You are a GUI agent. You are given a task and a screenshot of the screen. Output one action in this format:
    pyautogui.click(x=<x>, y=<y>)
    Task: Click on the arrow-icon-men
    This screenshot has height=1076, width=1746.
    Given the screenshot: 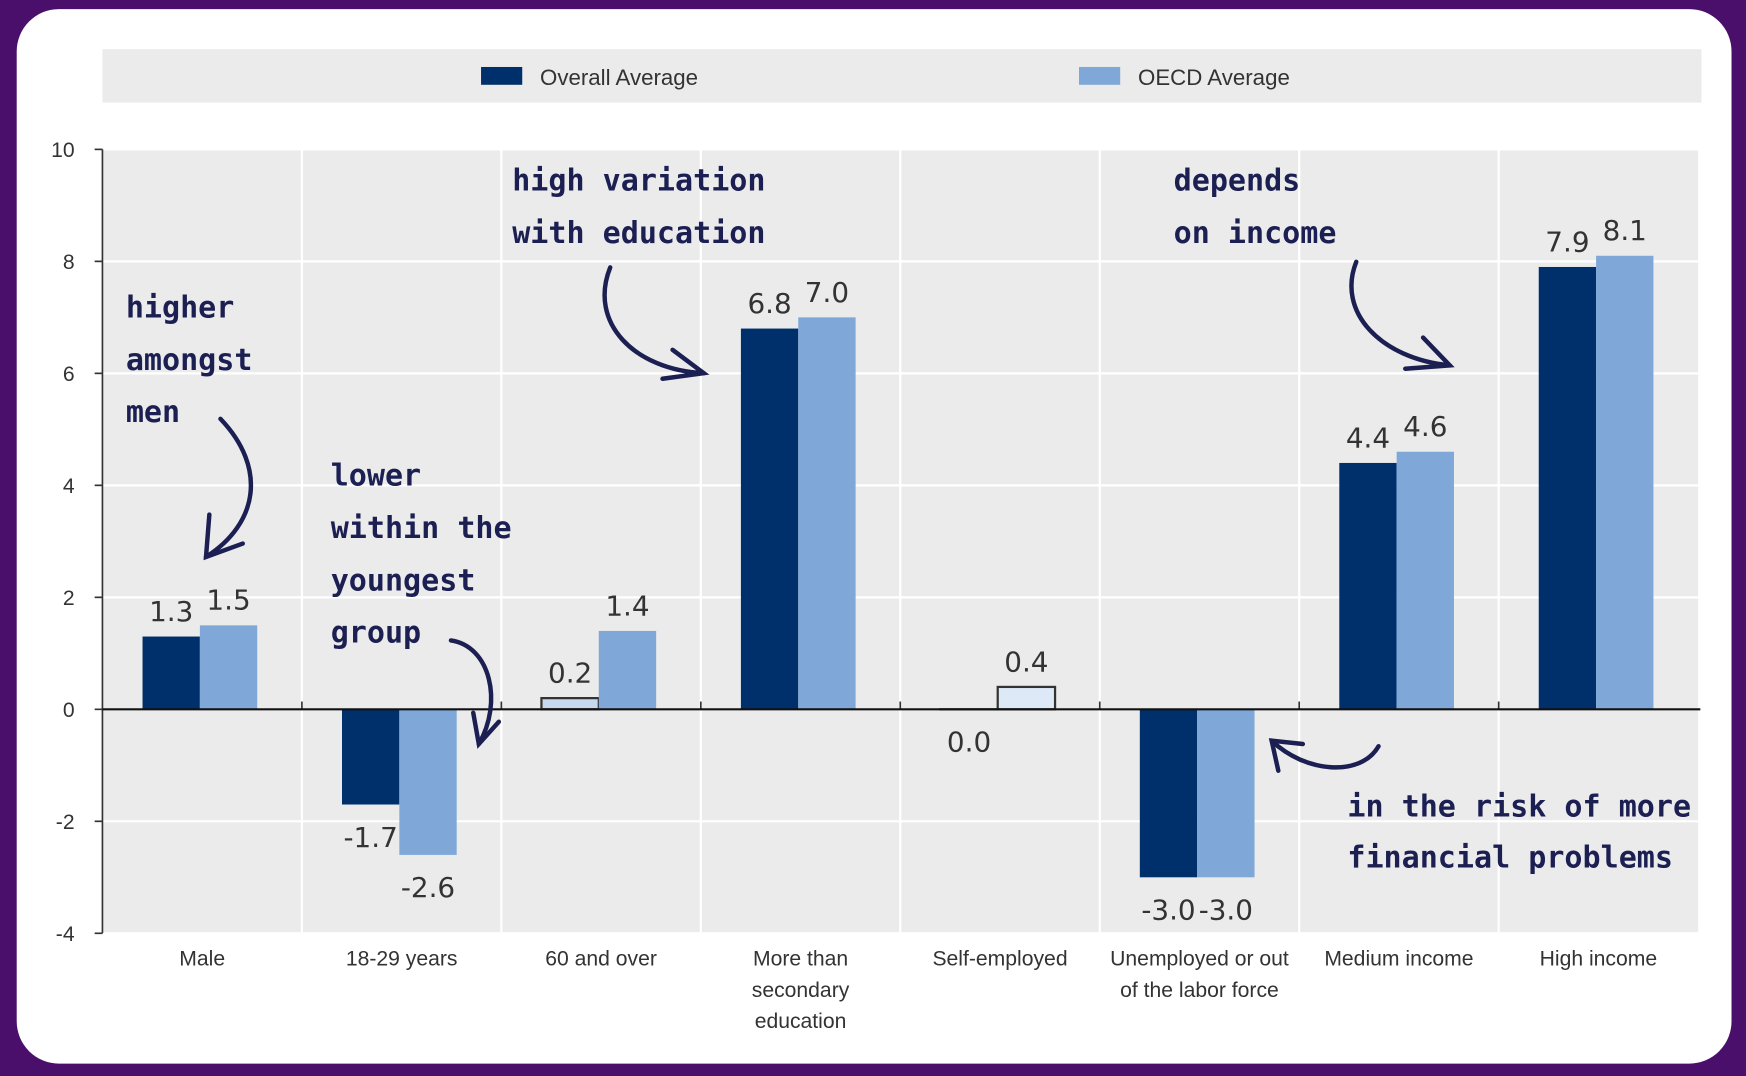 What is the action you would take?
    pyautogui.click(x=228, y=488)
    